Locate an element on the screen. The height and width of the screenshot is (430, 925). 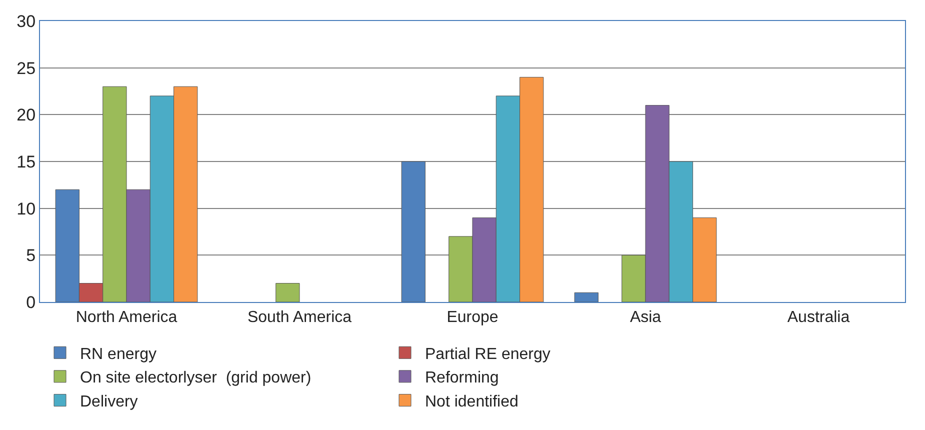
x-tick-label: Asia is located at coordinates (646, 317).